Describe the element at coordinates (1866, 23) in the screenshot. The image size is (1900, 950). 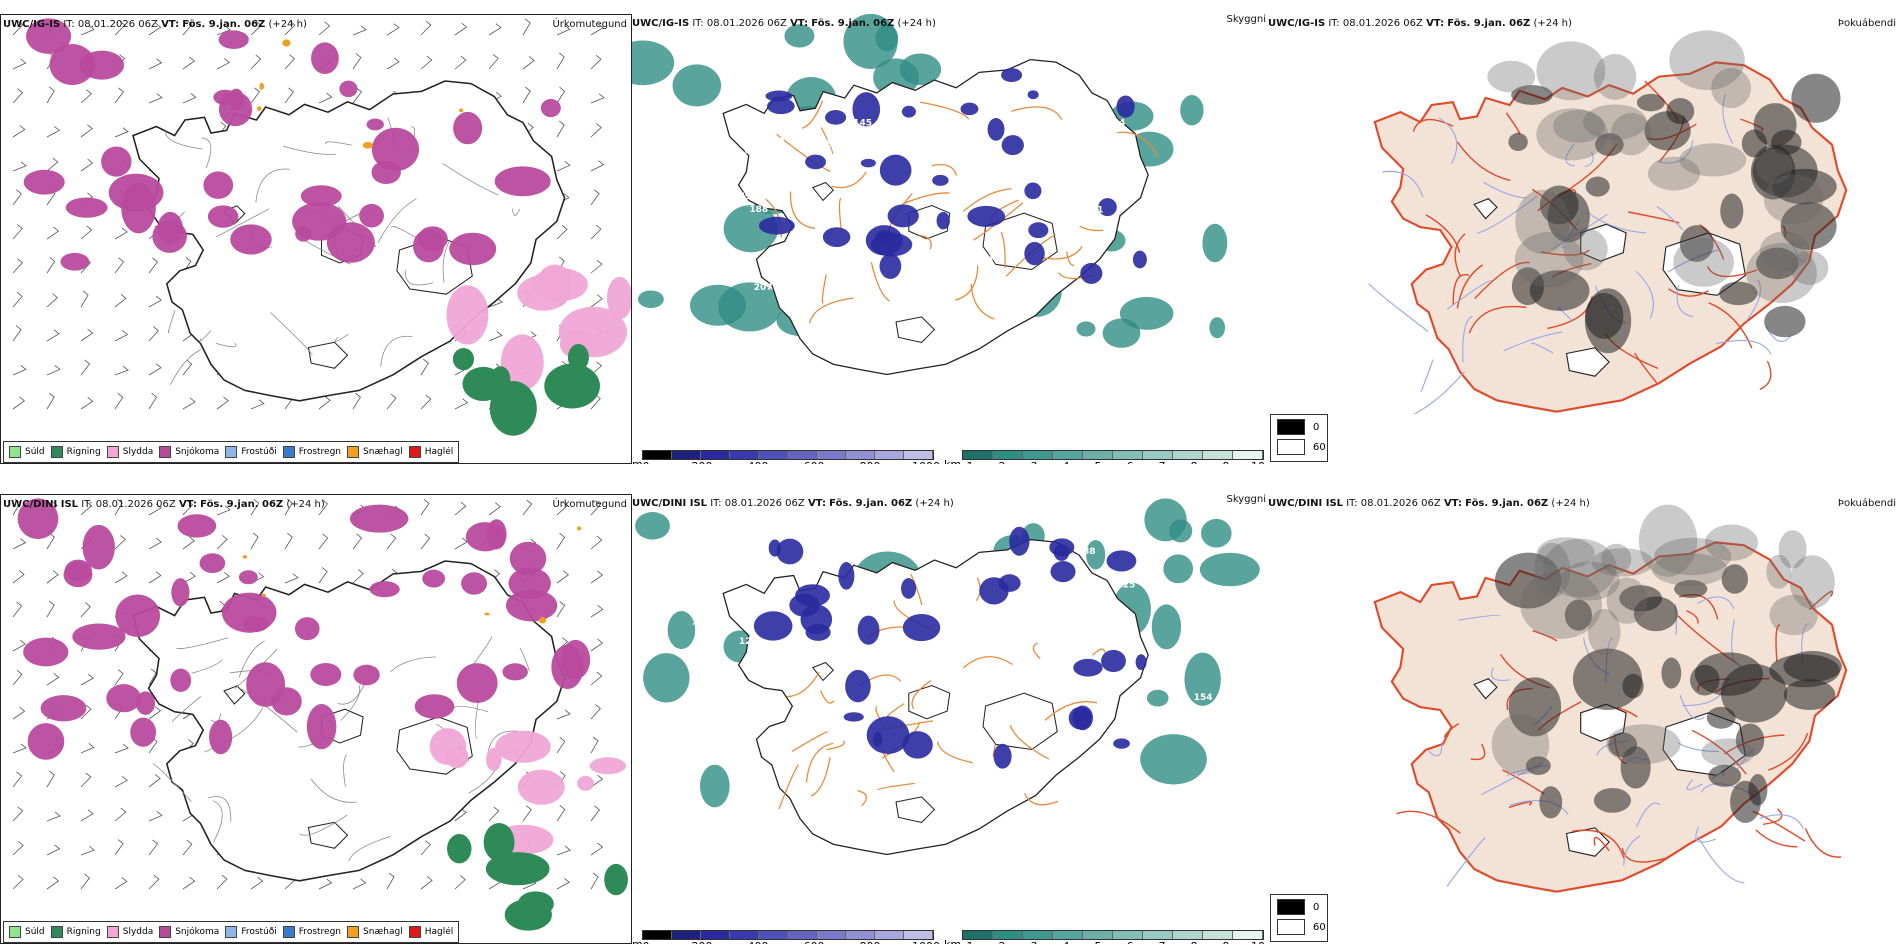
I see `fog-panel-title: Þokuábendi` at that location.